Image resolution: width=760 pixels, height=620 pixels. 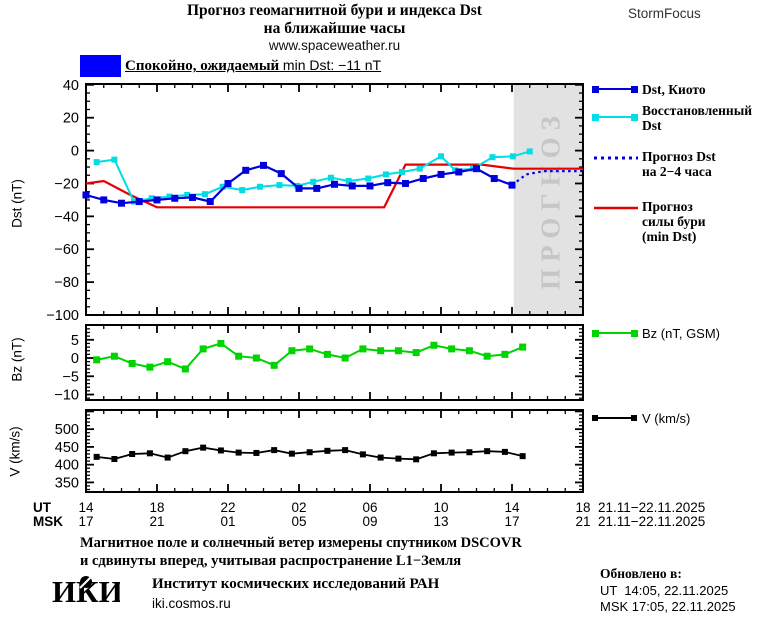 I want to click on msk-hour-label: 05, so click(x=299, y=521).